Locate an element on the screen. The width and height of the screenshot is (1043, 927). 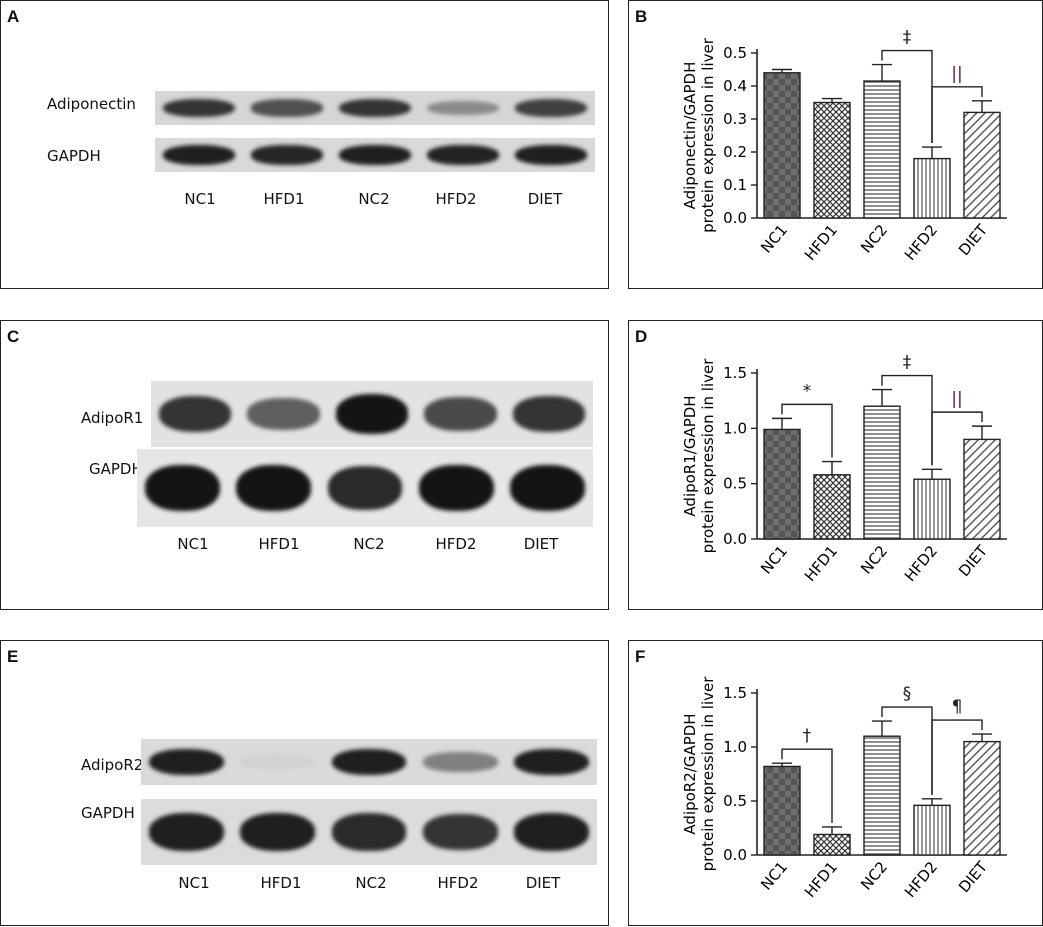
significance-symbol: ‡ is located at coordinates (907, 38).